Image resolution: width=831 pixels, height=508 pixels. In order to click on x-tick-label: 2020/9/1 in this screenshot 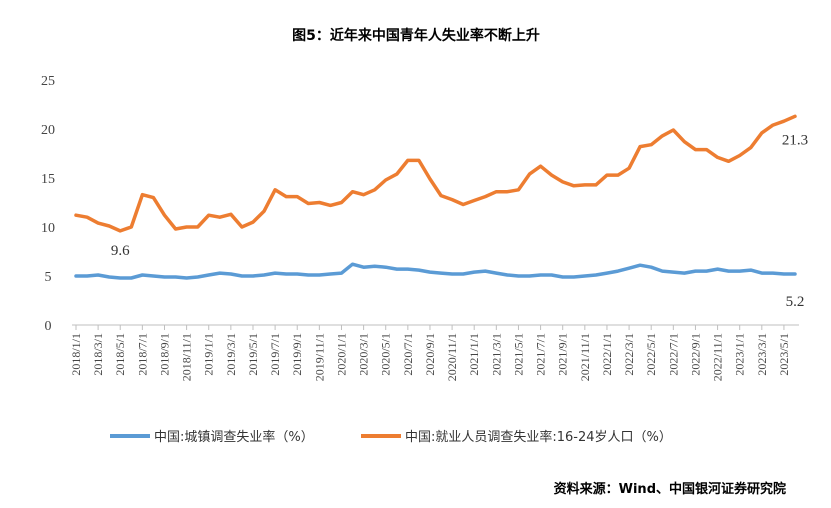, I will do `click(430, 354)`.